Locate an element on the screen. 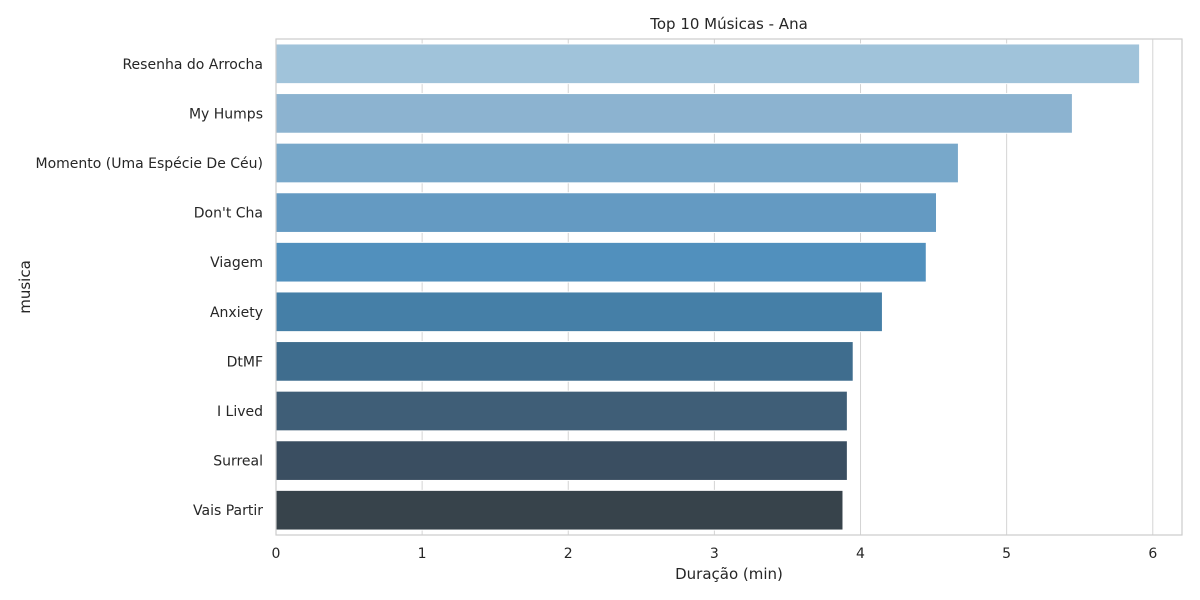 This screenshot has height=600, width=1200. y-tick-label: Momento (Uma Espécie De Céu) is located at coordinates (149, 164).